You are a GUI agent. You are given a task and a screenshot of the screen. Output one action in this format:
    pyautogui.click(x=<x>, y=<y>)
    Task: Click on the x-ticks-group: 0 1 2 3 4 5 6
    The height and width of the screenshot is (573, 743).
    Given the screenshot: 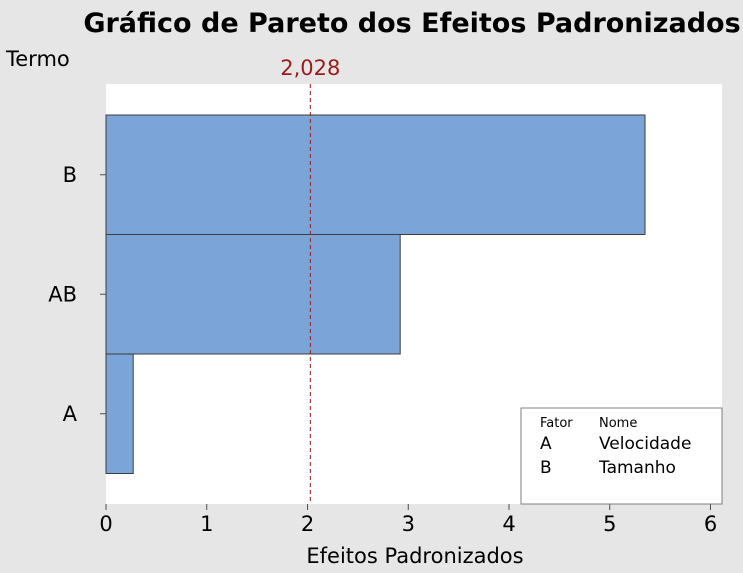 What is the action you would take?
    pyautogui.click(x=408, y=520)
    